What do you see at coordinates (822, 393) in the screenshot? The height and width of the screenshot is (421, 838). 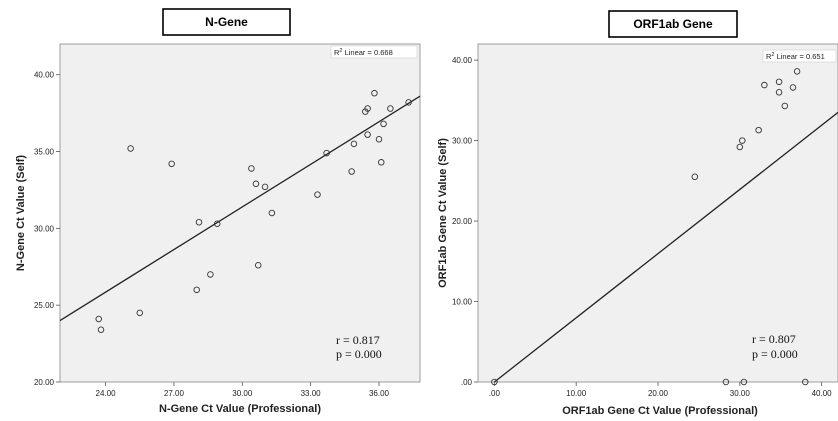 I see `x-tick-label: 40.00` at bounding box center [822, 393].